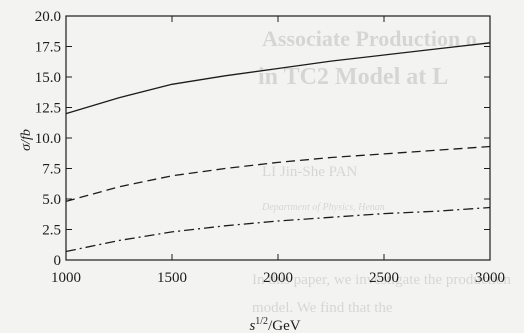 Image resolution: width=524 pixels, height=333 pixels. I want to click on background-title-line: in TC2 Model at L, so click(353, 77).